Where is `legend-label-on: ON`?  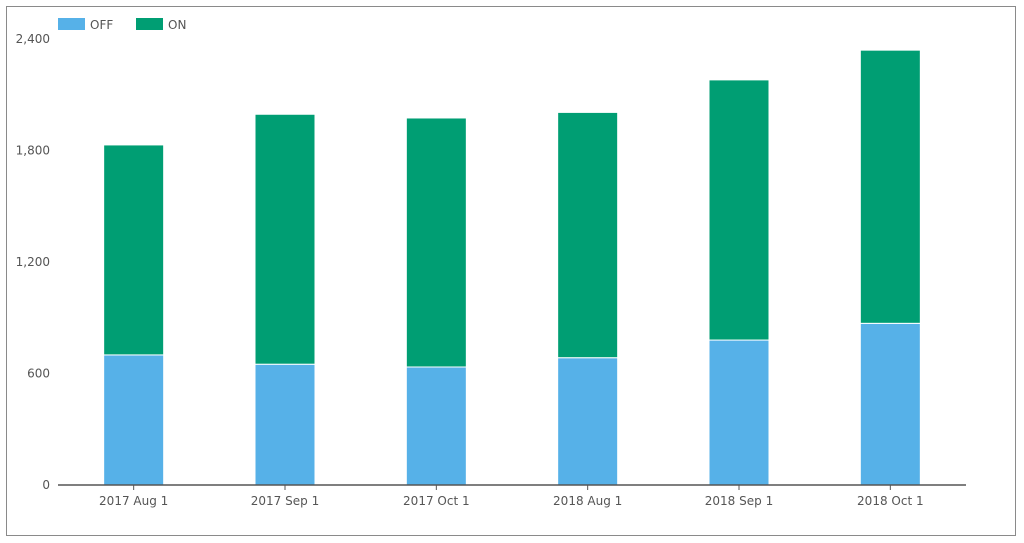
legend-label-on: ON is located at coordinates (177, 25).